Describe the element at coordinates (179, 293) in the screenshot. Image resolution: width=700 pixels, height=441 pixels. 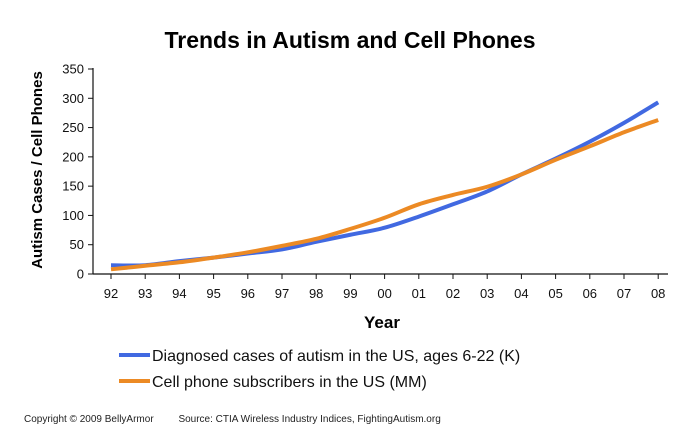
I see `x-tick-label: 94` at that location.